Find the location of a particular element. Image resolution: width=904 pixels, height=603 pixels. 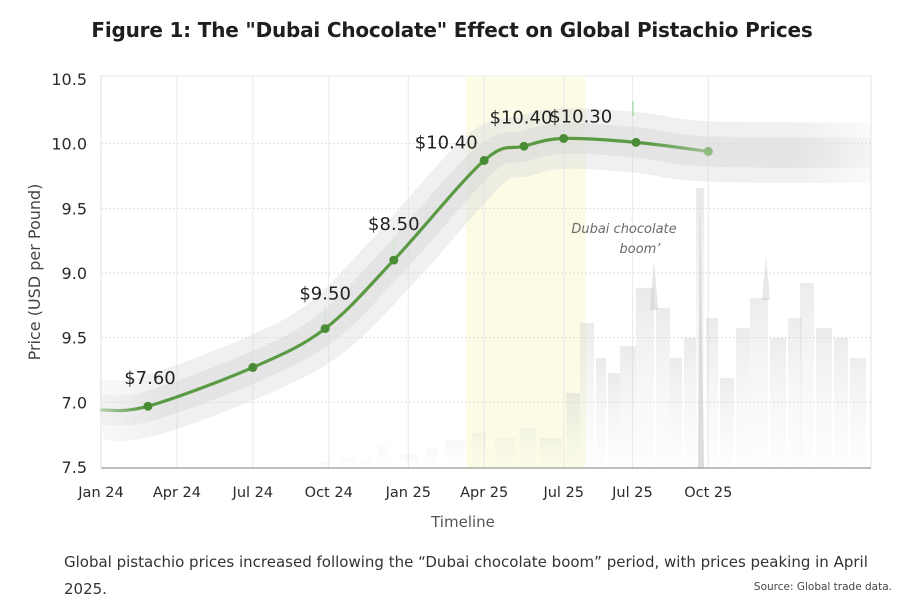

annotation-line-2: boom’ is located at coordinates (641, 249).